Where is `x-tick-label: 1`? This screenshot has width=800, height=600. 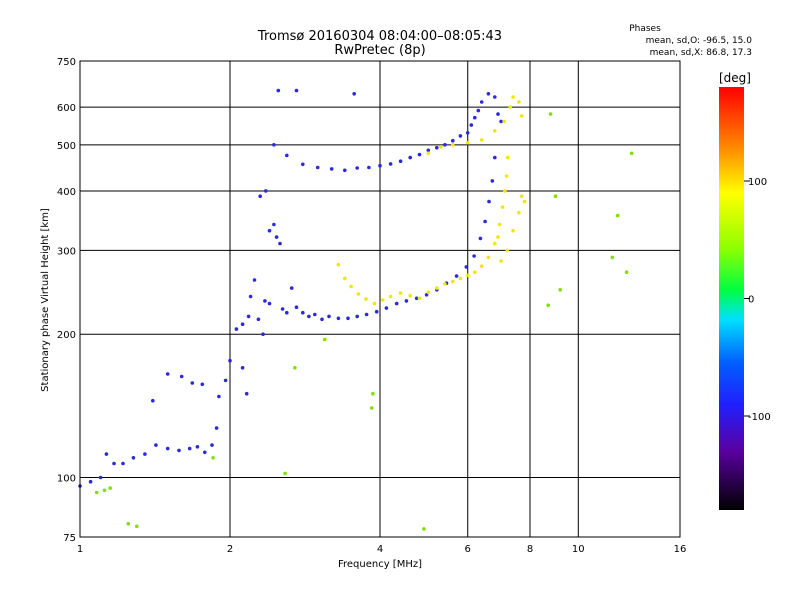 x-tick-label: 1 is located at coordinates (80, 549).